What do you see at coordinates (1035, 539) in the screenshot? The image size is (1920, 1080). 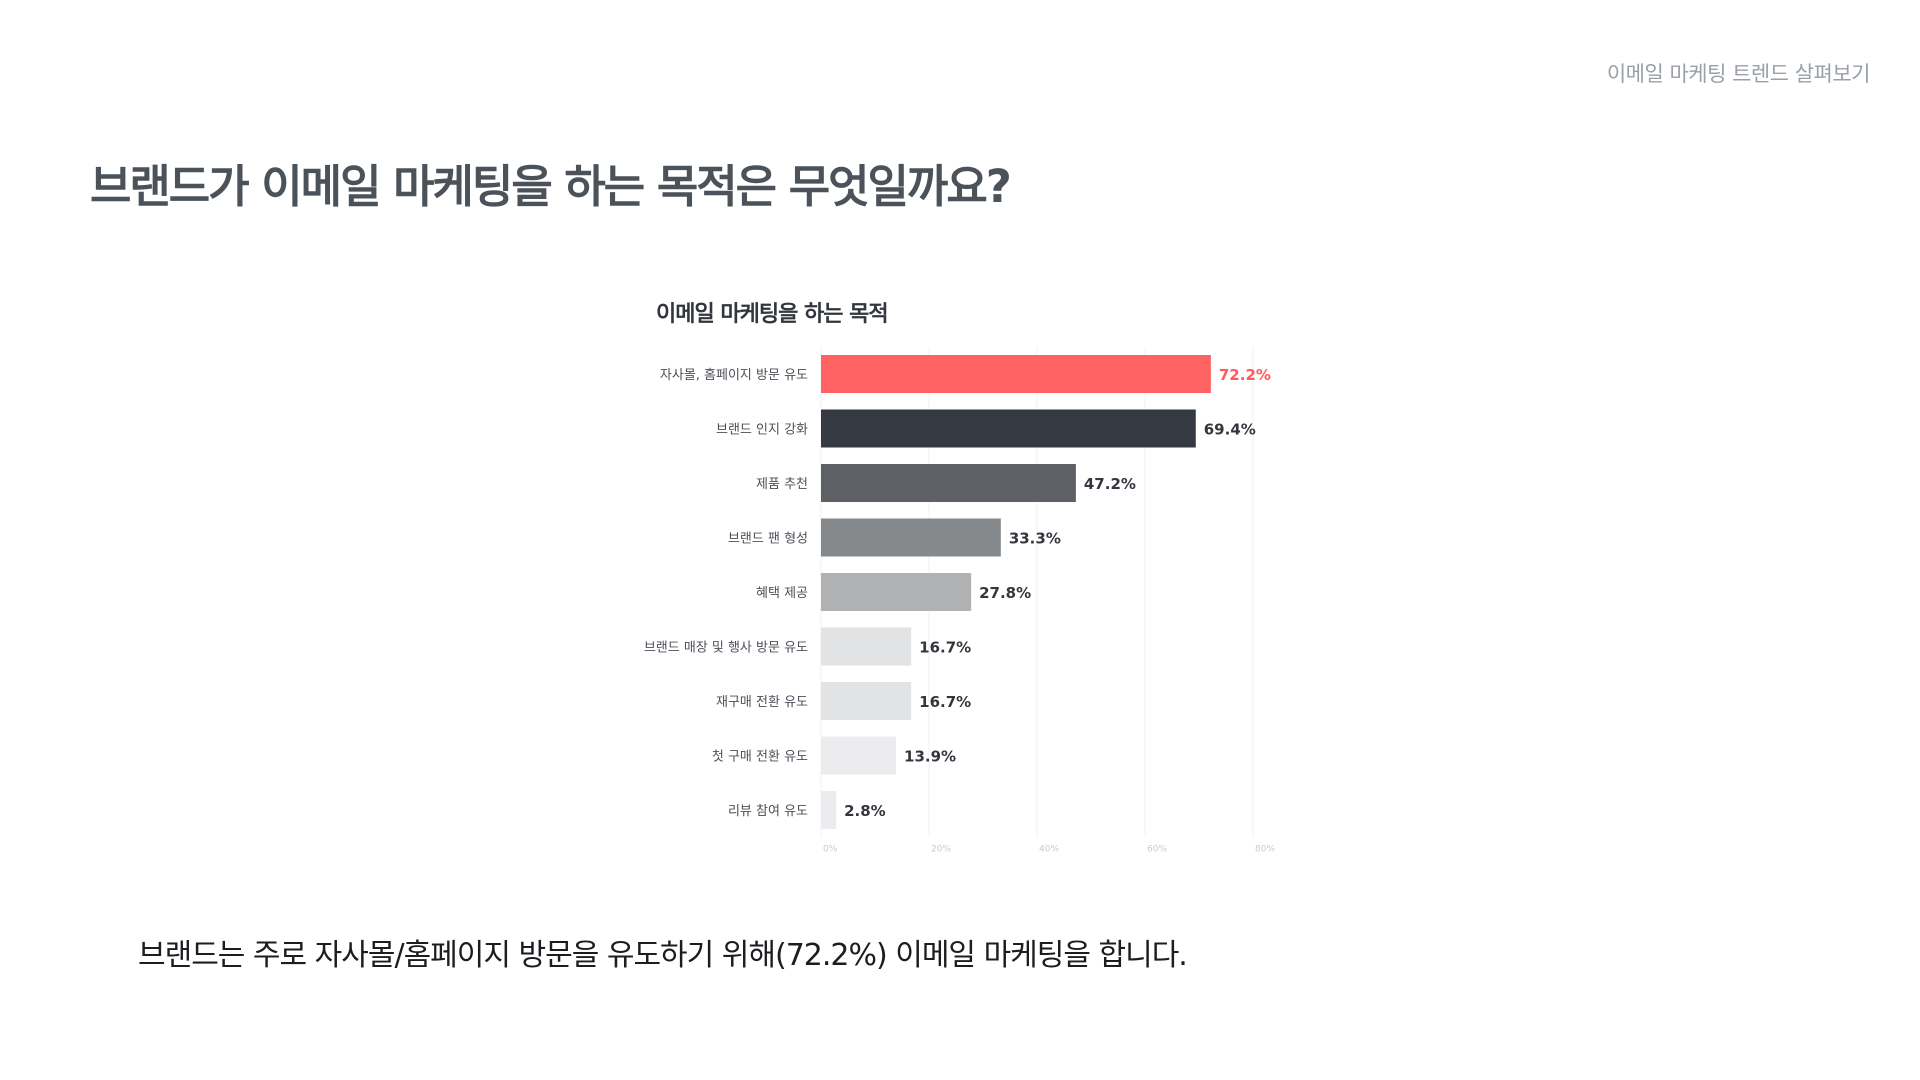 I see `data-label: 33.3%` at bounding box center [1035, 539].